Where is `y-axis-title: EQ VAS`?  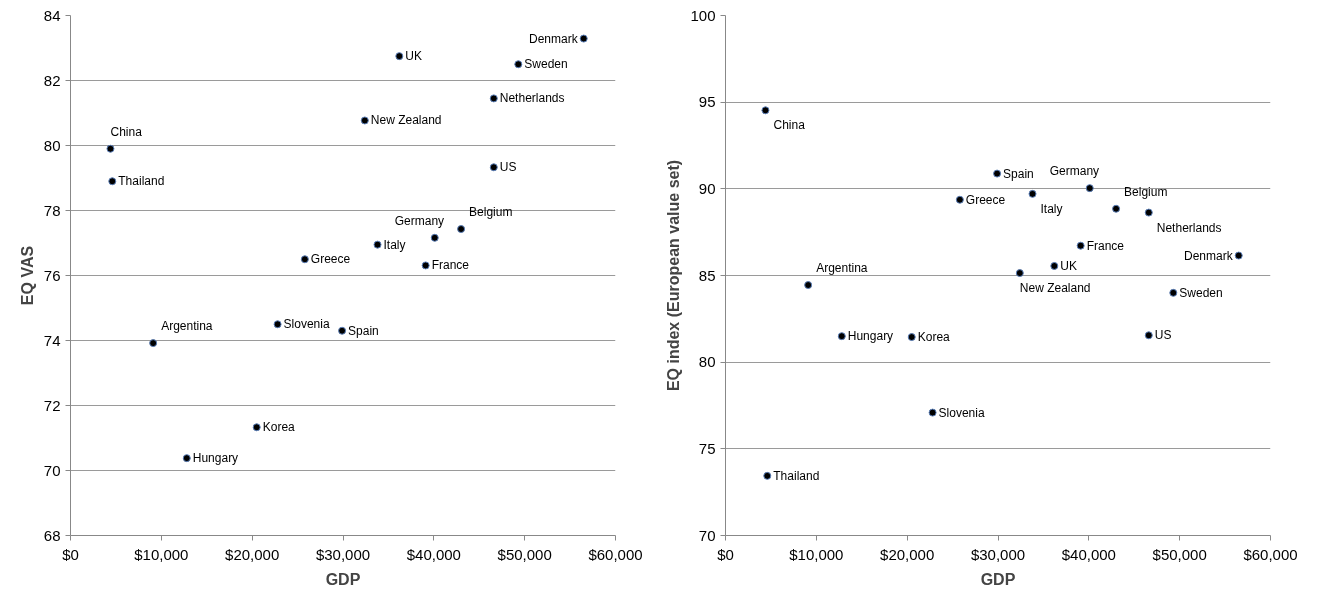 y-axis-title: EQ VAS is located at coordinates (27, 275).